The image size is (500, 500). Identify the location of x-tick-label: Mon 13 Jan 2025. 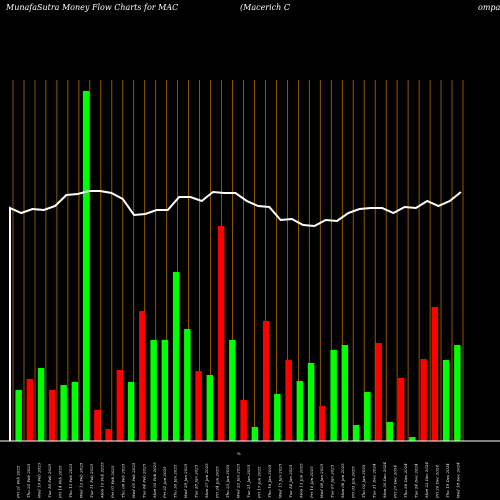
(300, 481).